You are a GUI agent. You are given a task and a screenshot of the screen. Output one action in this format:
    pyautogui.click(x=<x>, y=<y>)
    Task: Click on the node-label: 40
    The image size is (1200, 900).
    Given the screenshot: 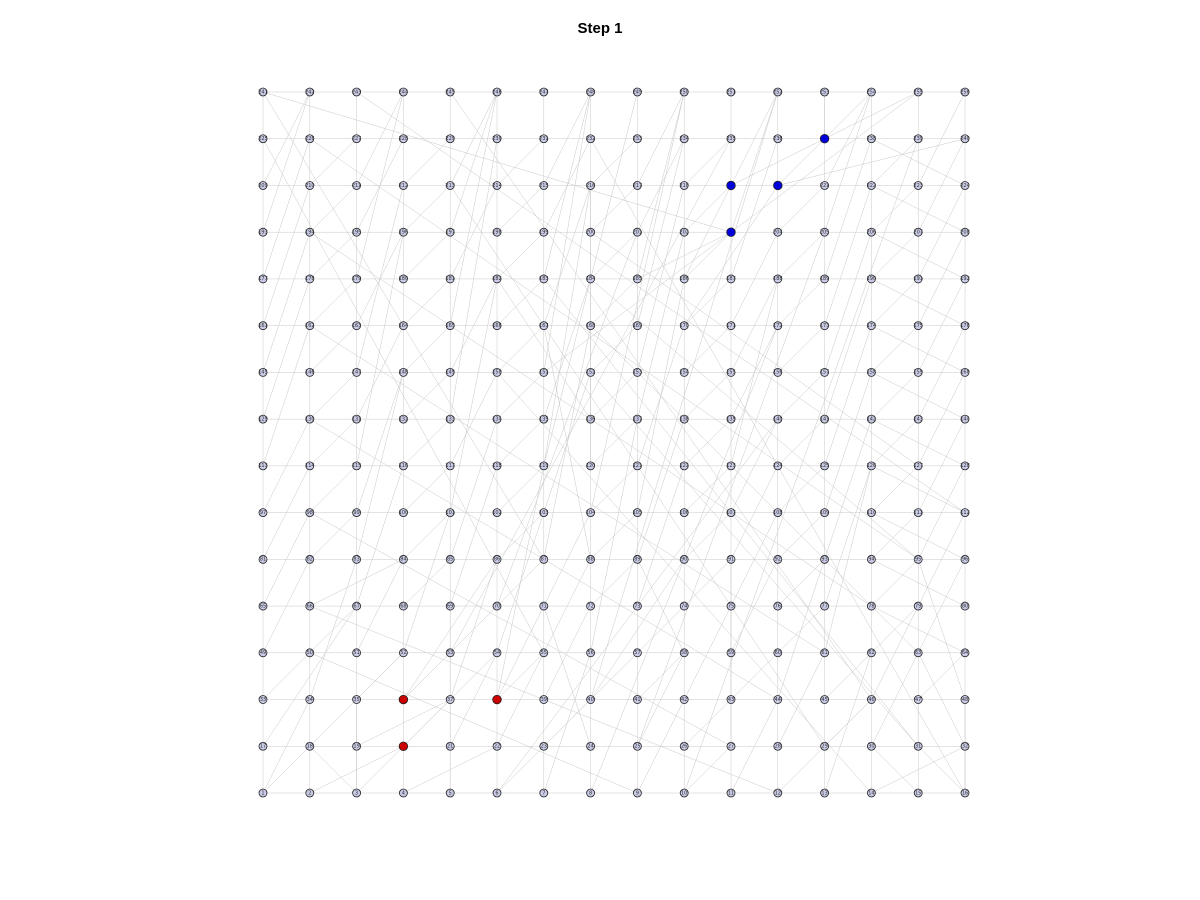 What is the action you would take?
    pyautogui.click(x=590, y=700)
    